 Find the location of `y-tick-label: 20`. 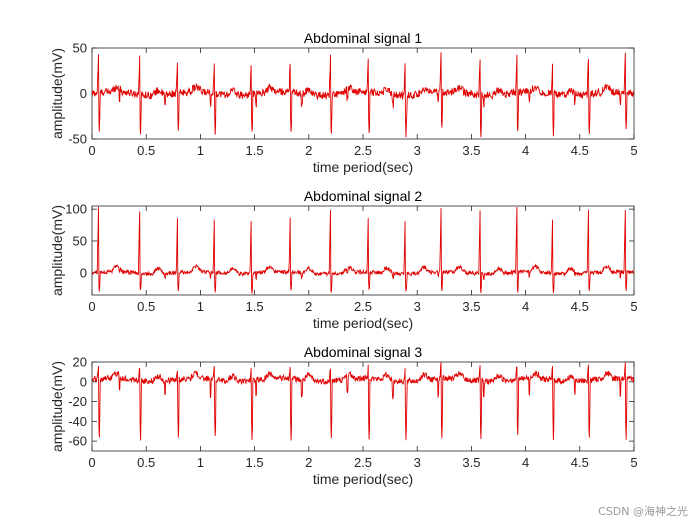

y-tick-label: 20 is located at coordinates (80, 362).